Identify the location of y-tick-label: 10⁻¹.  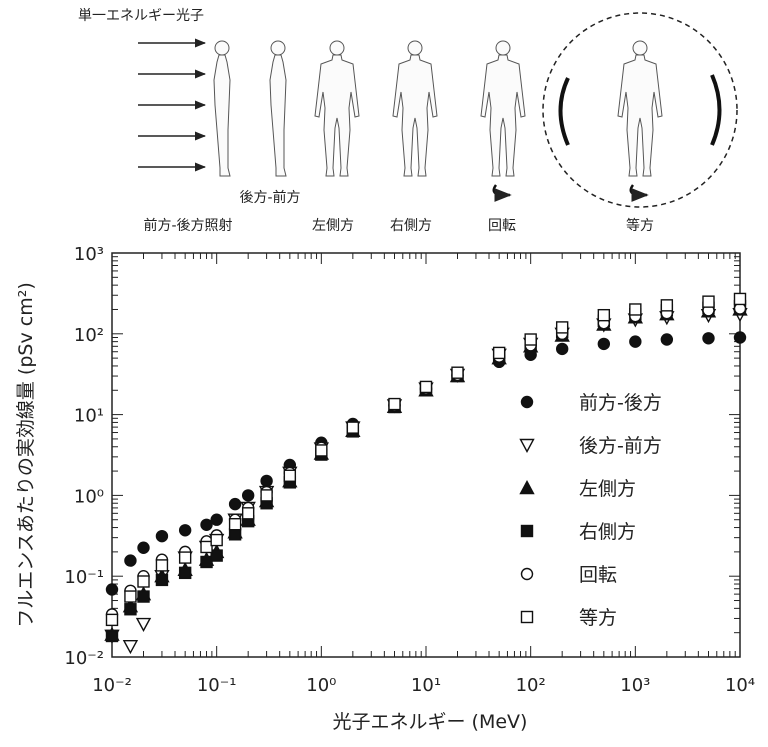
(84, 577).